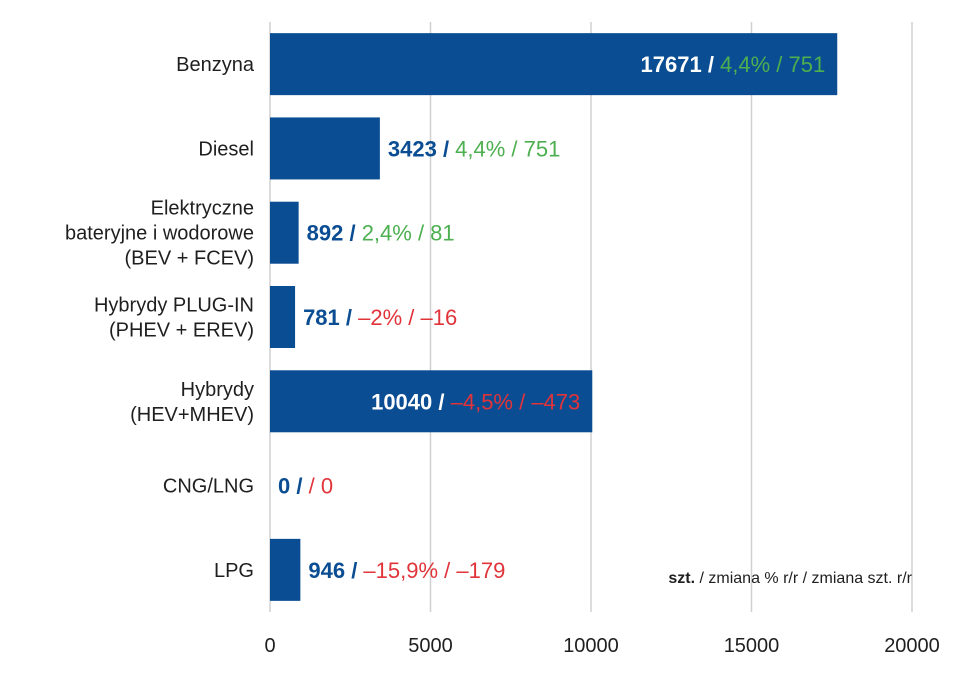 The height and width of the screenshot is (678, 960). What do you see at coordinates (215, 65) in the screenshot?
I see `category-label: Benzyna` at bounding box center [215, 65].